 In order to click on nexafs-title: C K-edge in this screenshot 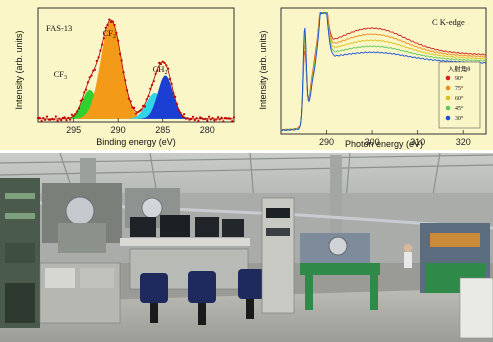, I will do `click(448, 22)`.